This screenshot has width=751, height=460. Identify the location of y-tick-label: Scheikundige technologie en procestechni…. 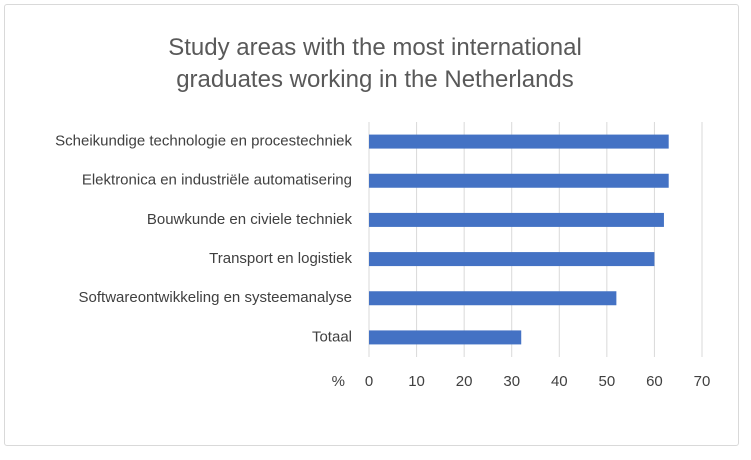
(203, 141).